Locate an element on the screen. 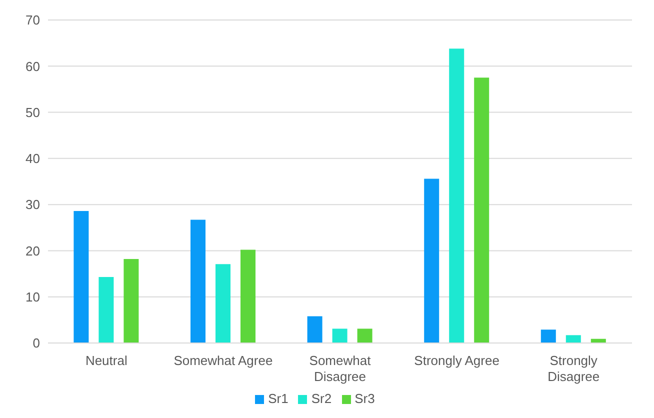  y-tick-label: 0 is located at coordinates (36, 343).